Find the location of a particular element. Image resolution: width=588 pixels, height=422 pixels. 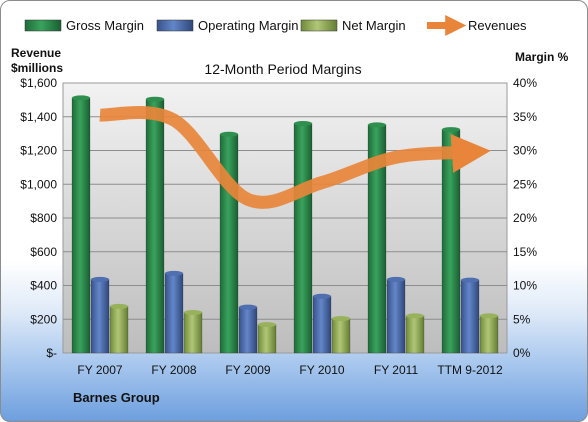

right-tick-label: 40% is located at coordinates (525, 83).